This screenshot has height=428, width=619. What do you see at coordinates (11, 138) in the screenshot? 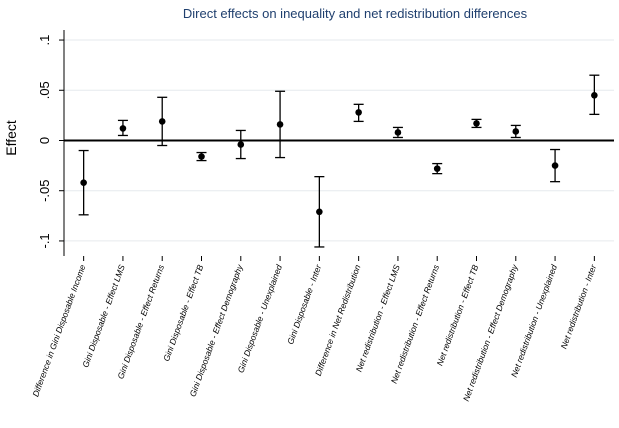
I see `y-axis-label: Effect` at bounding box center [11, 138].